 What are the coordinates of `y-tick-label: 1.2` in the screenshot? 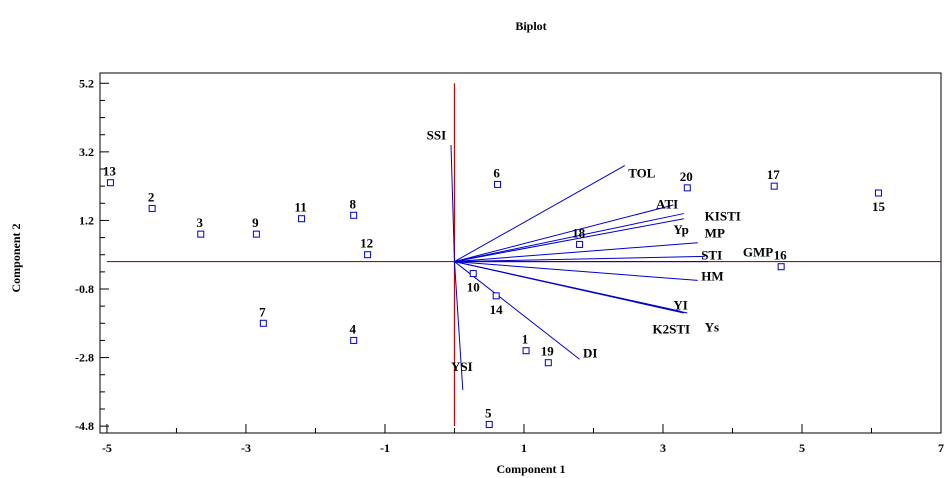 It's located at (86, 220).